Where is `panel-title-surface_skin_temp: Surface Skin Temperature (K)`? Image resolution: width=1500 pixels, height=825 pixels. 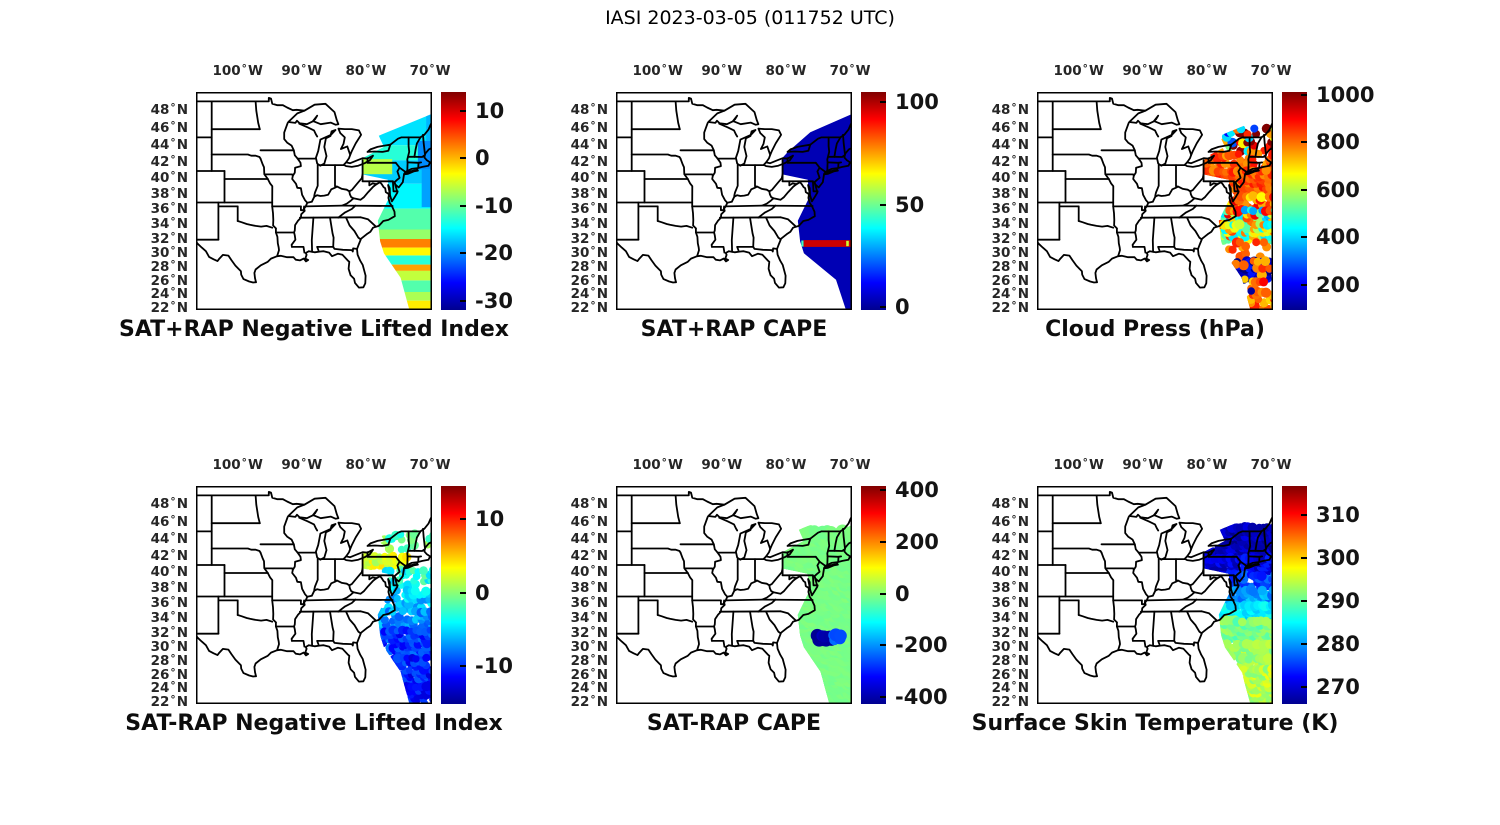
panel-title-surface_skin_temp: Surface Skin Temperature (K) is located at coordinates (1155, 723).